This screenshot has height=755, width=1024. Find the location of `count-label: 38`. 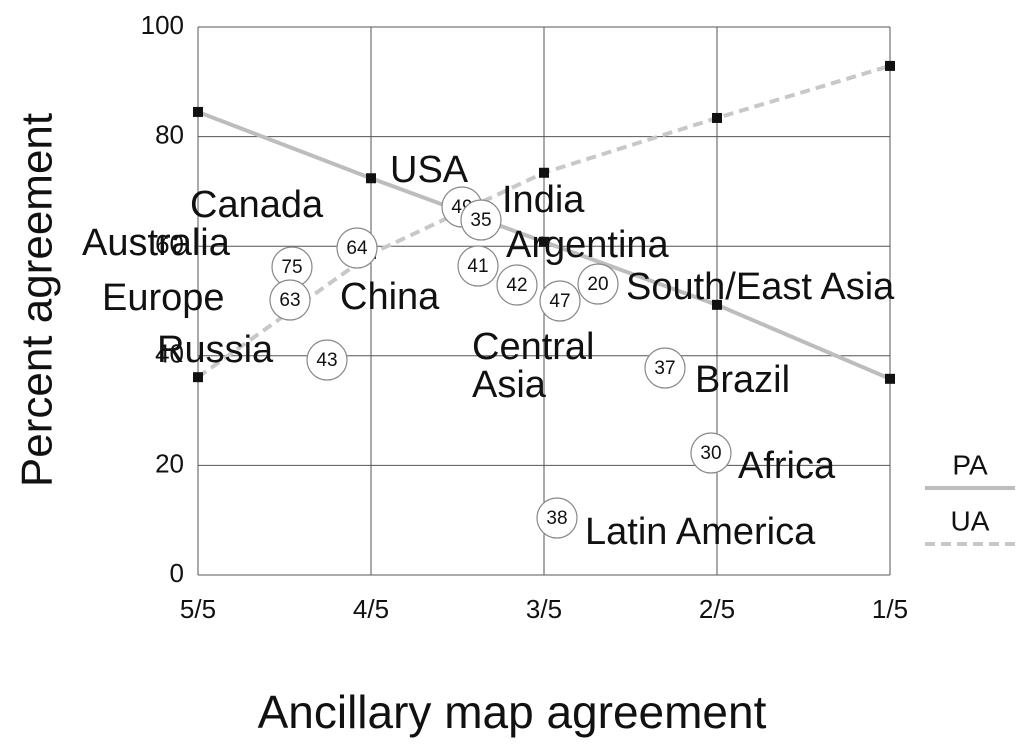

count-label: 38 is located at coordinates (556, 518).